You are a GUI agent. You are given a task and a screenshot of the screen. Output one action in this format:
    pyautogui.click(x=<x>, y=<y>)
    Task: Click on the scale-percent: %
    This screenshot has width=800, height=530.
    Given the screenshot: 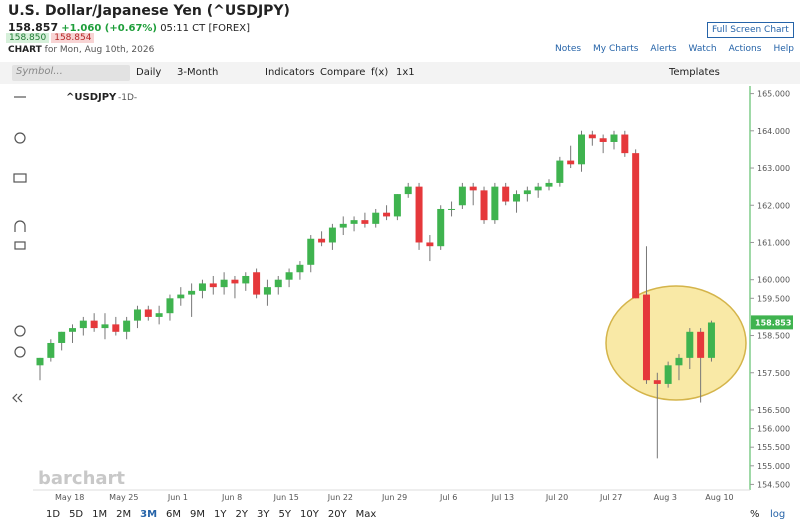 What is the action you would take?
    pyautogui.click(x=755, y=514)
    